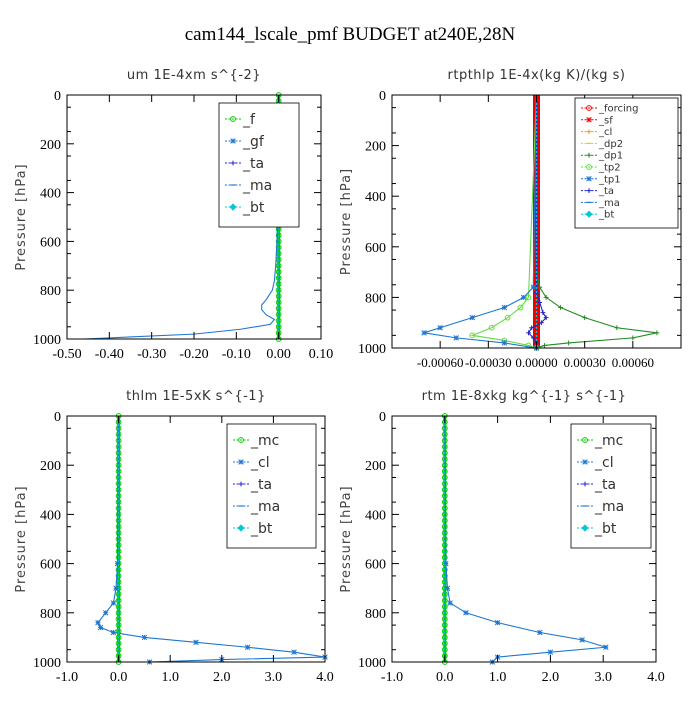 The height and width of the screenshot is (705, 700). I want to click on x-tick-label: -0.10, so click(236, 354).